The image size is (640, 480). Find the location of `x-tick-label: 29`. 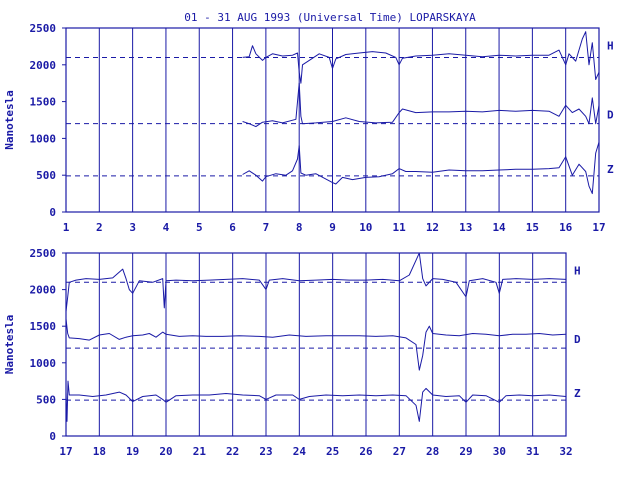

x-tick-label: 29 is located at coordinates (465, 451).